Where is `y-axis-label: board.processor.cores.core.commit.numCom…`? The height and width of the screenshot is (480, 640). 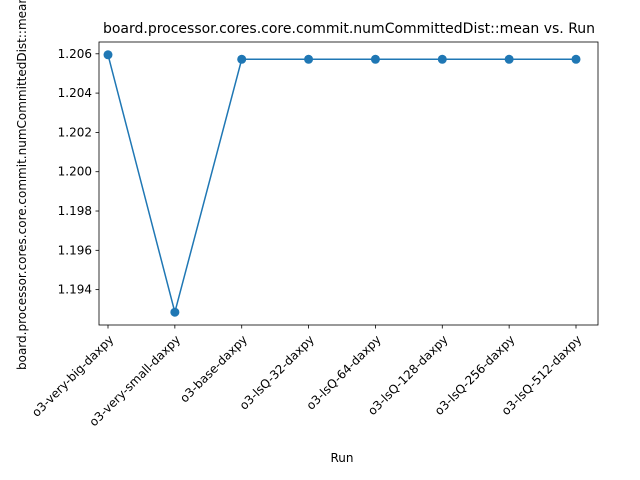 y-axis-label: board.processor.cores.core.commit.numCom… is located at coordinates (22, 185).